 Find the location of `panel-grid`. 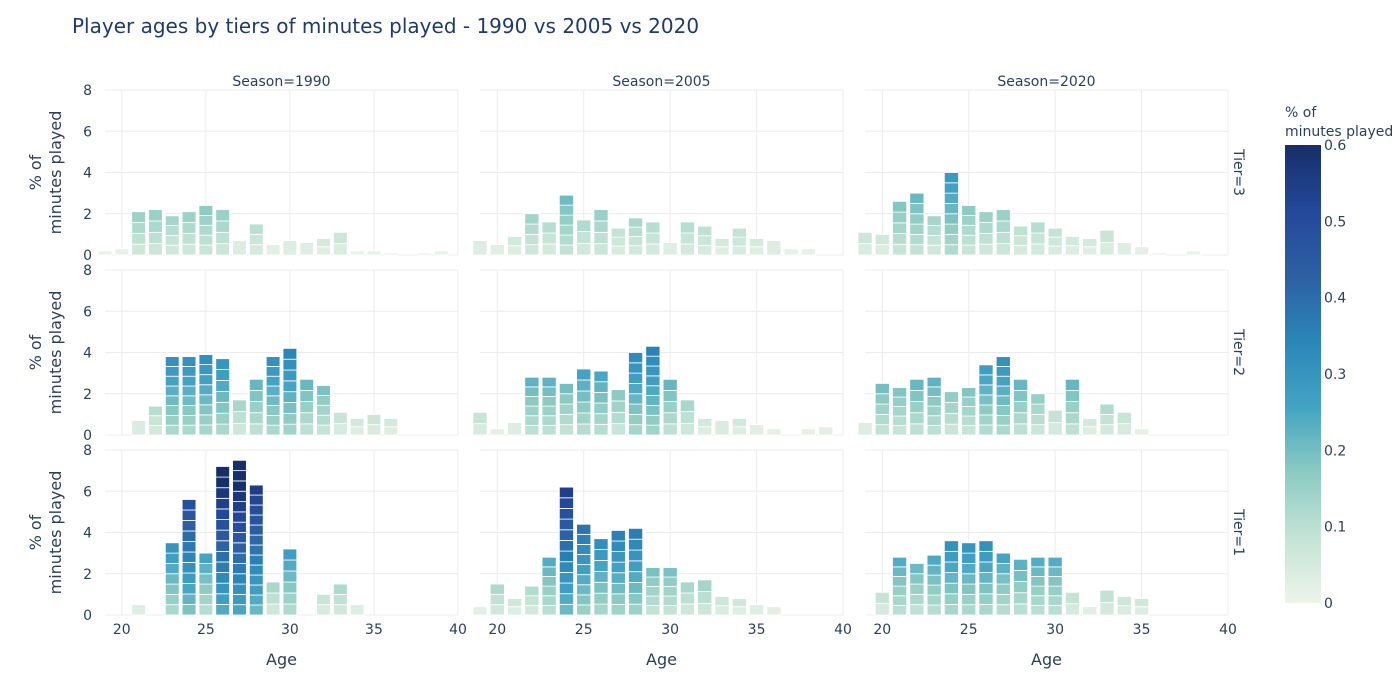

panel-grid is located at coordinates (662, 532).